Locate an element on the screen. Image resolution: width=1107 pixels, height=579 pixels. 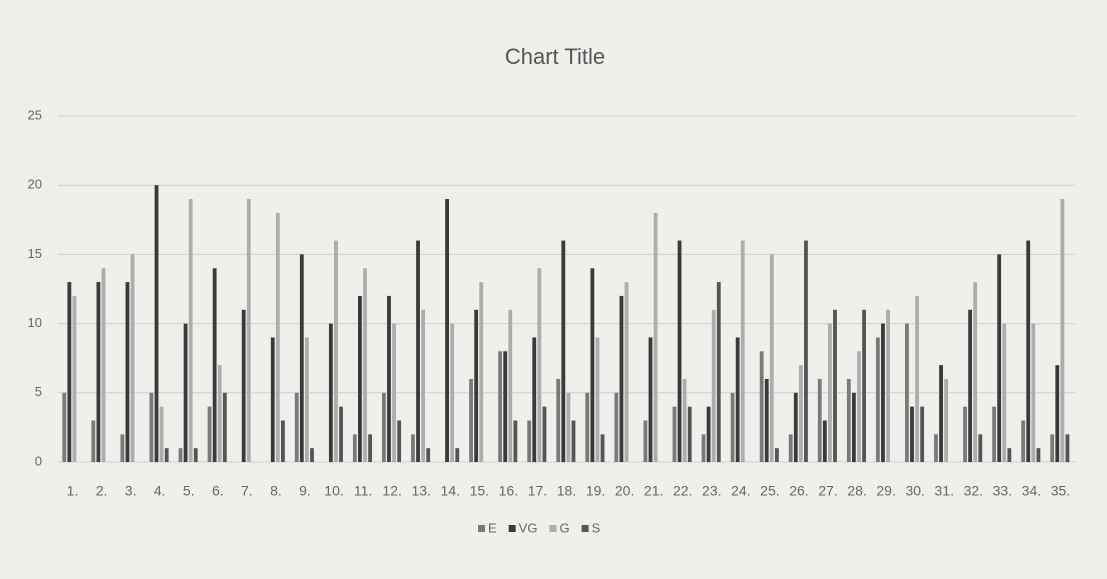
x-tick-label: 32. is located at coordinates (973, 491).